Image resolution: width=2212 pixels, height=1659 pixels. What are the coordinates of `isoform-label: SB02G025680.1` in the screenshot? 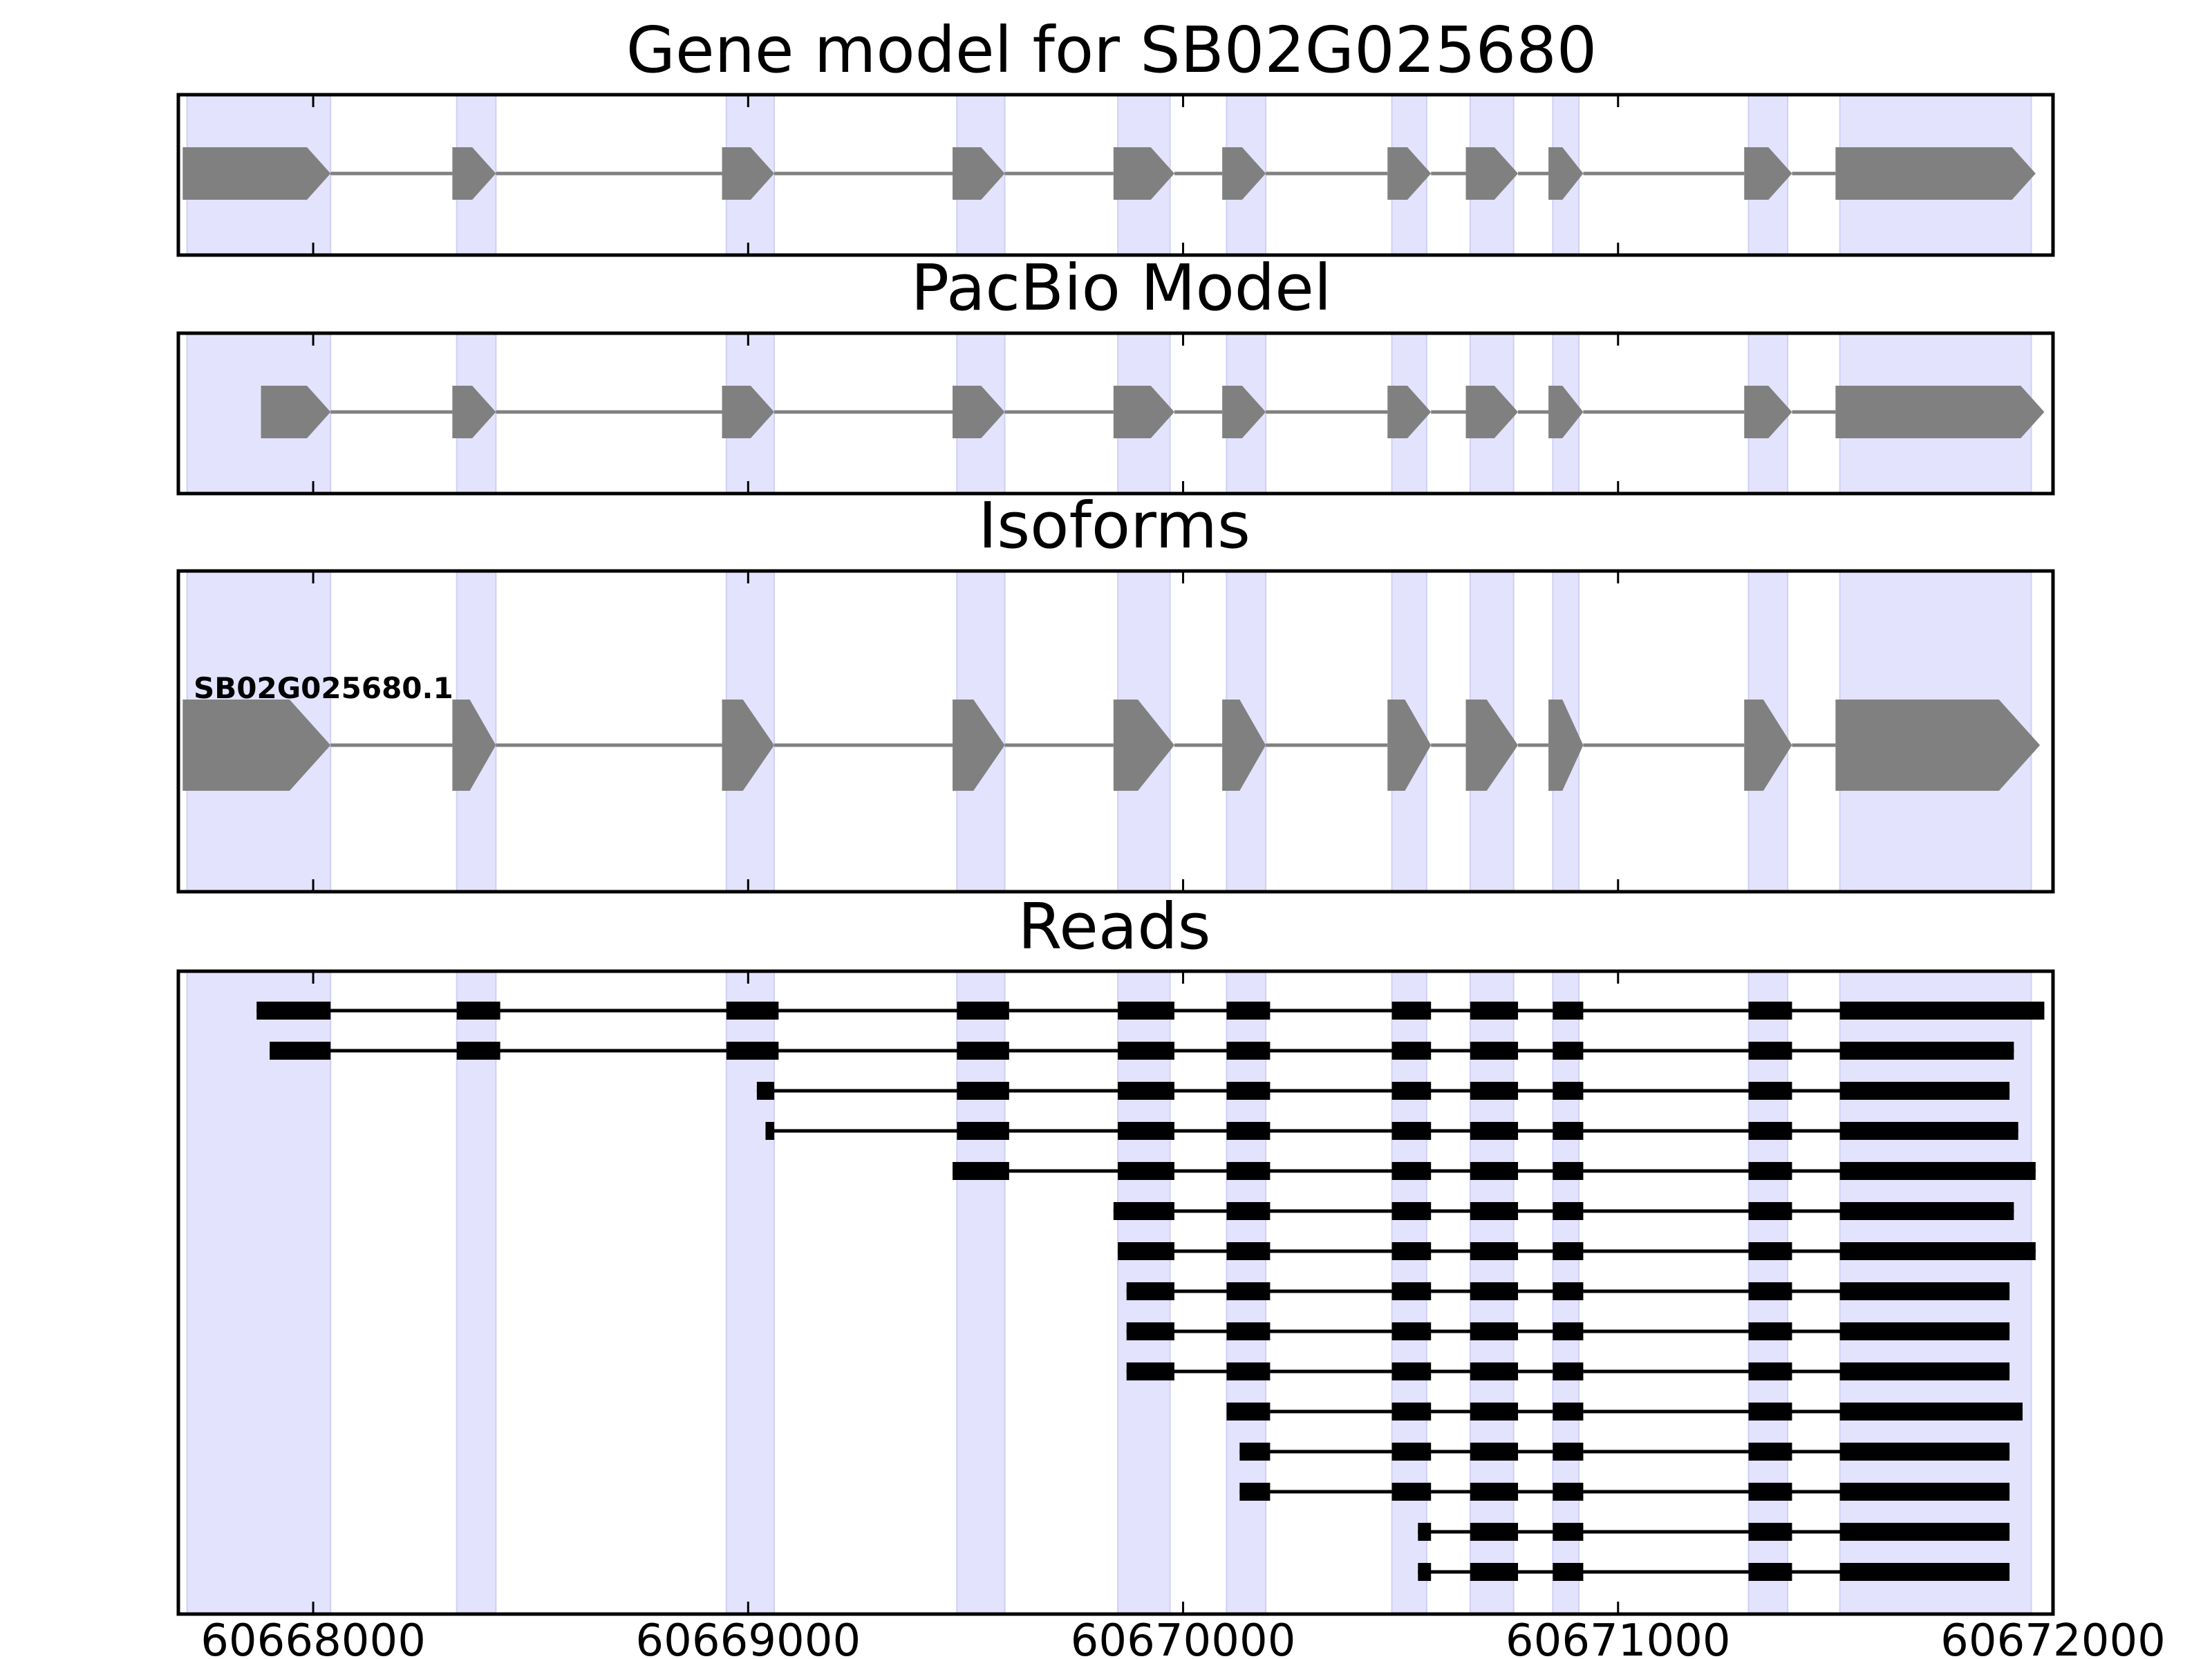 It's located at (323, 688).